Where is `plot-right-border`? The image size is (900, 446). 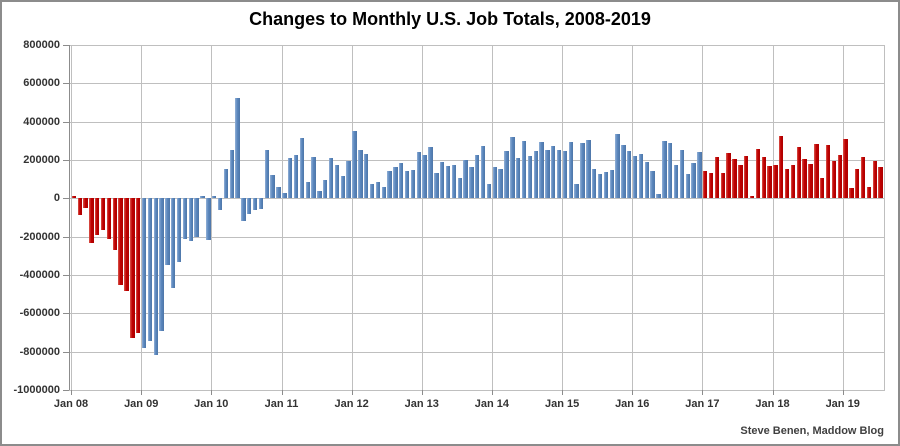
plot-right-border is located at coordinates (884, 217).